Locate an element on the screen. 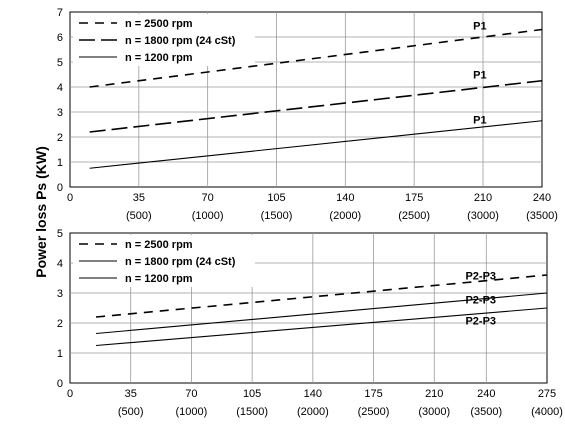 This screenshot has height=426, width=565. x-tick-label-secondary: (4000) is located at coordinates (547, 412).